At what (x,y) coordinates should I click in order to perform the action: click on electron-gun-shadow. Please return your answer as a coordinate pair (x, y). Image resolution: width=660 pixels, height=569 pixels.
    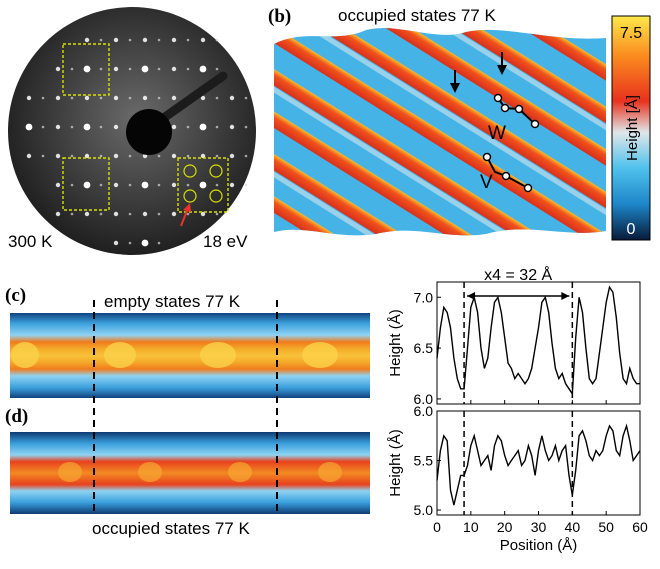
    Looking at the image, I should click on (149, 132).